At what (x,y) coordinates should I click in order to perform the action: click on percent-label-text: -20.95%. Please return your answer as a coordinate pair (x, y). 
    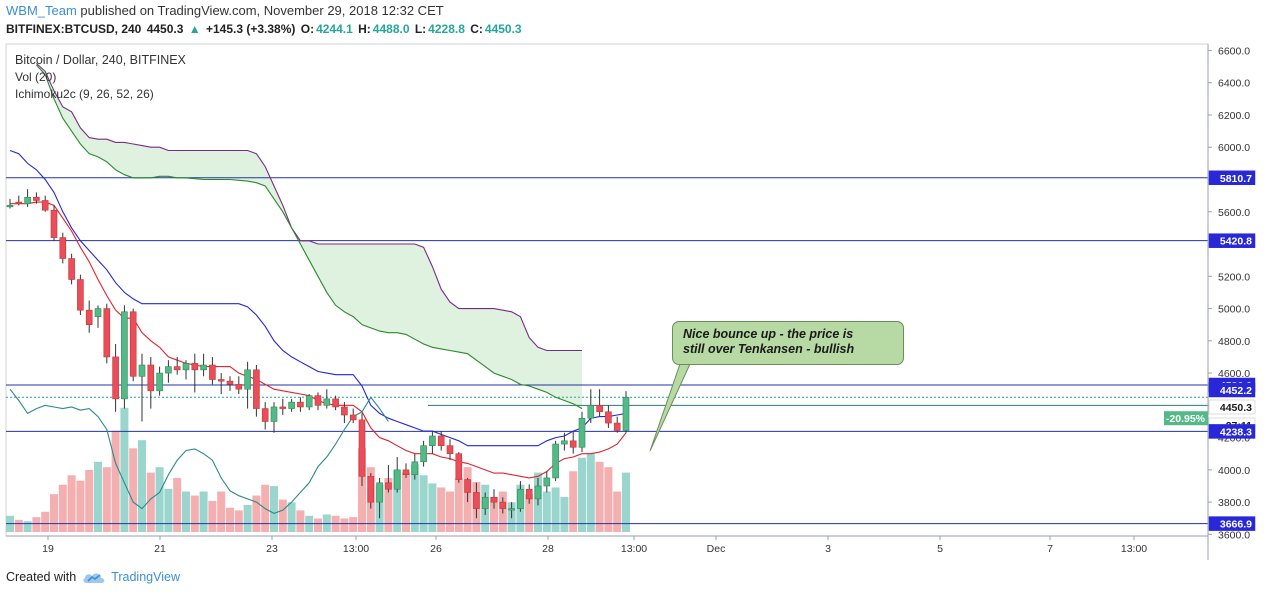
    Looking at the image, I should click on (1186, 419).